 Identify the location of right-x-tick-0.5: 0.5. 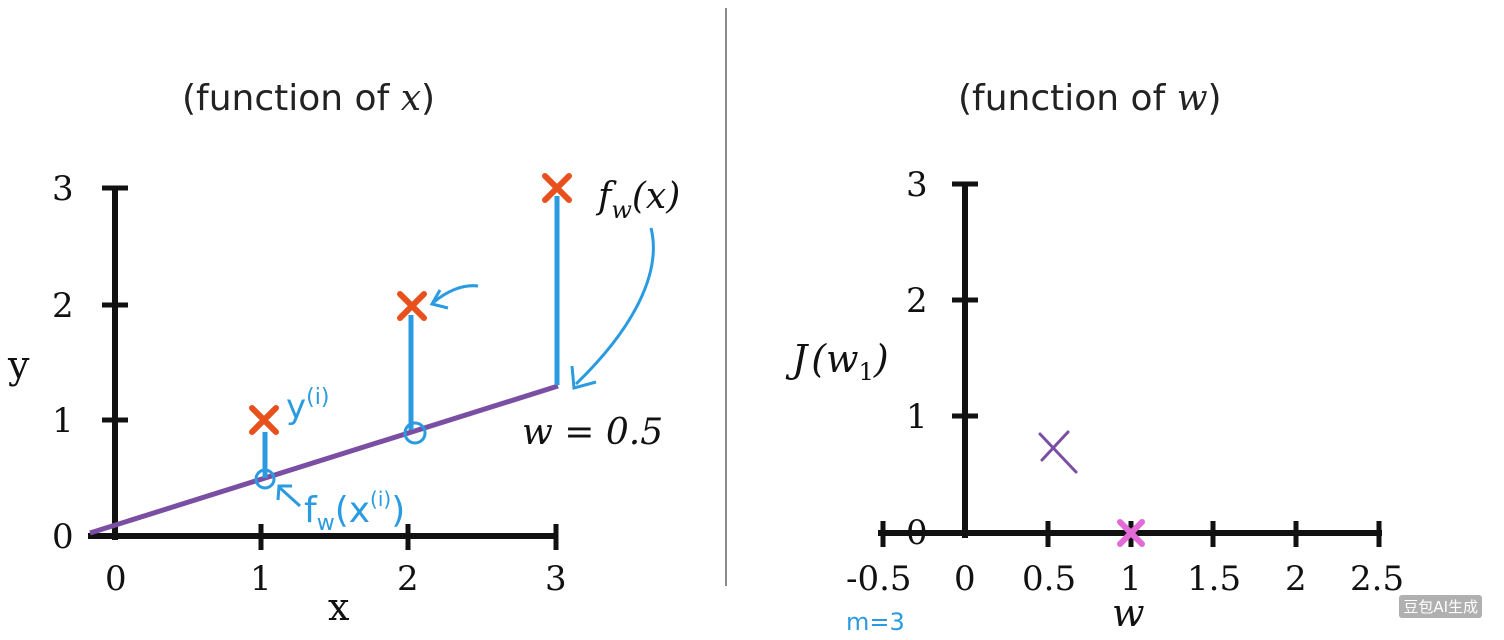
(1049, 579).